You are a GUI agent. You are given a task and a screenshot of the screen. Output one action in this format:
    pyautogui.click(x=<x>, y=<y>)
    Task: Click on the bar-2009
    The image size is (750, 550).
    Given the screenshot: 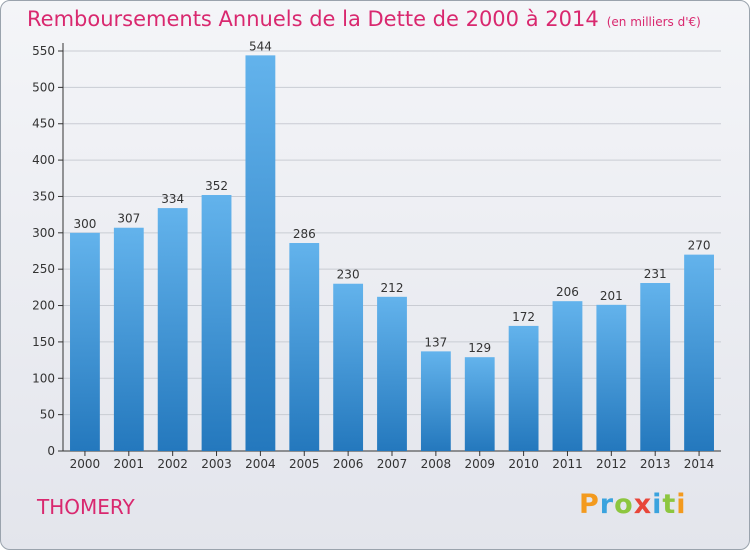 What is the action you would take?
    pyautogui.click(x=479, y=404)
    